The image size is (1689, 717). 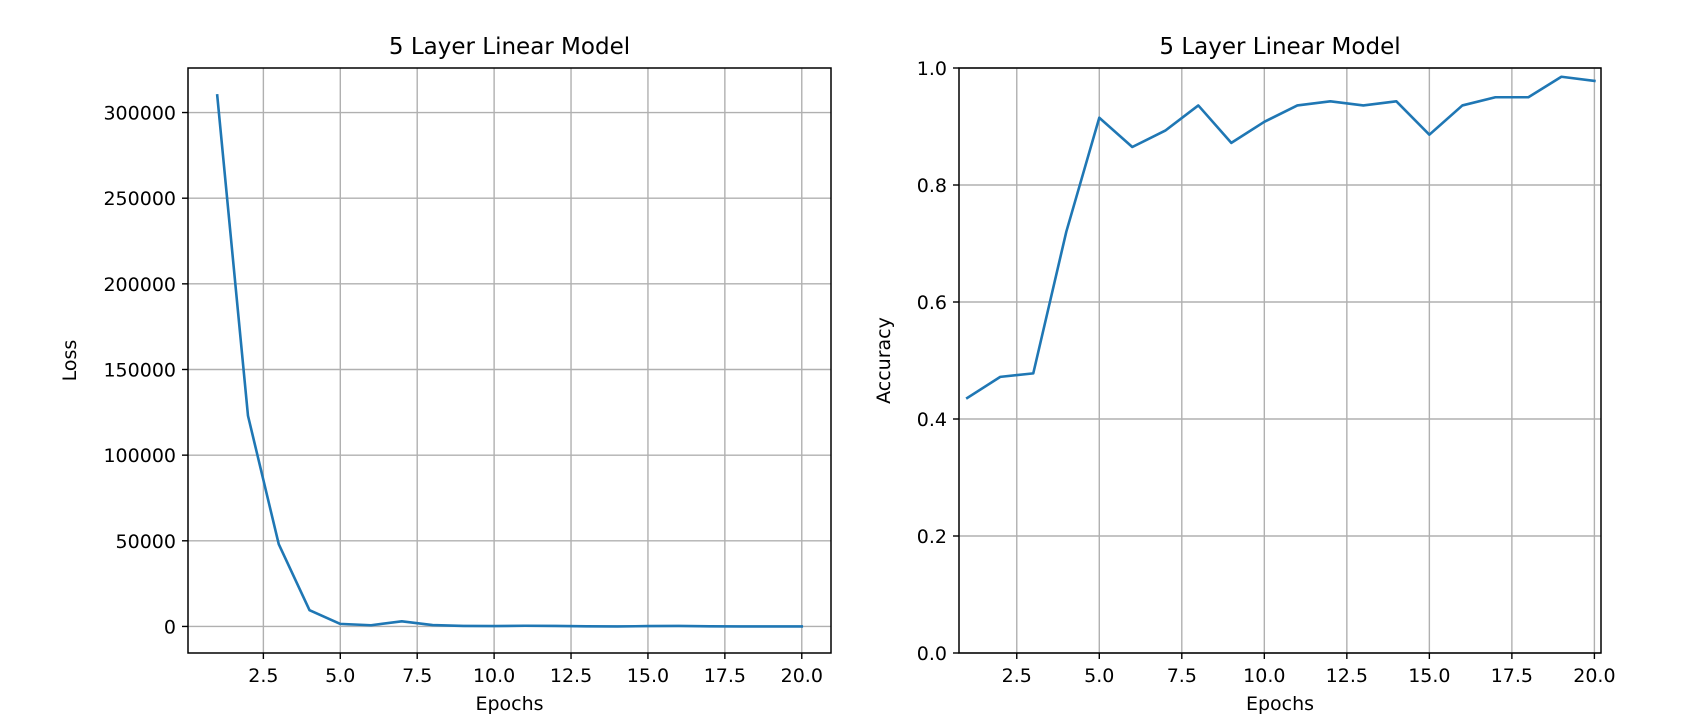 What do you see at coordinates (340, 676) in the screenshot?
I see `loss-x-tick-label: 5.0` at bounding box center [340, 676].